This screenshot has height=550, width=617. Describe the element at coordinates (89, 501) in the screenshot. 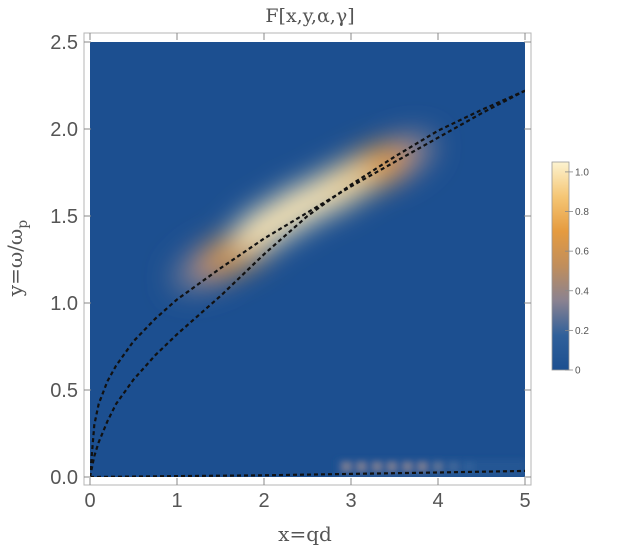

I see `x-tick-label: 0` at that location.